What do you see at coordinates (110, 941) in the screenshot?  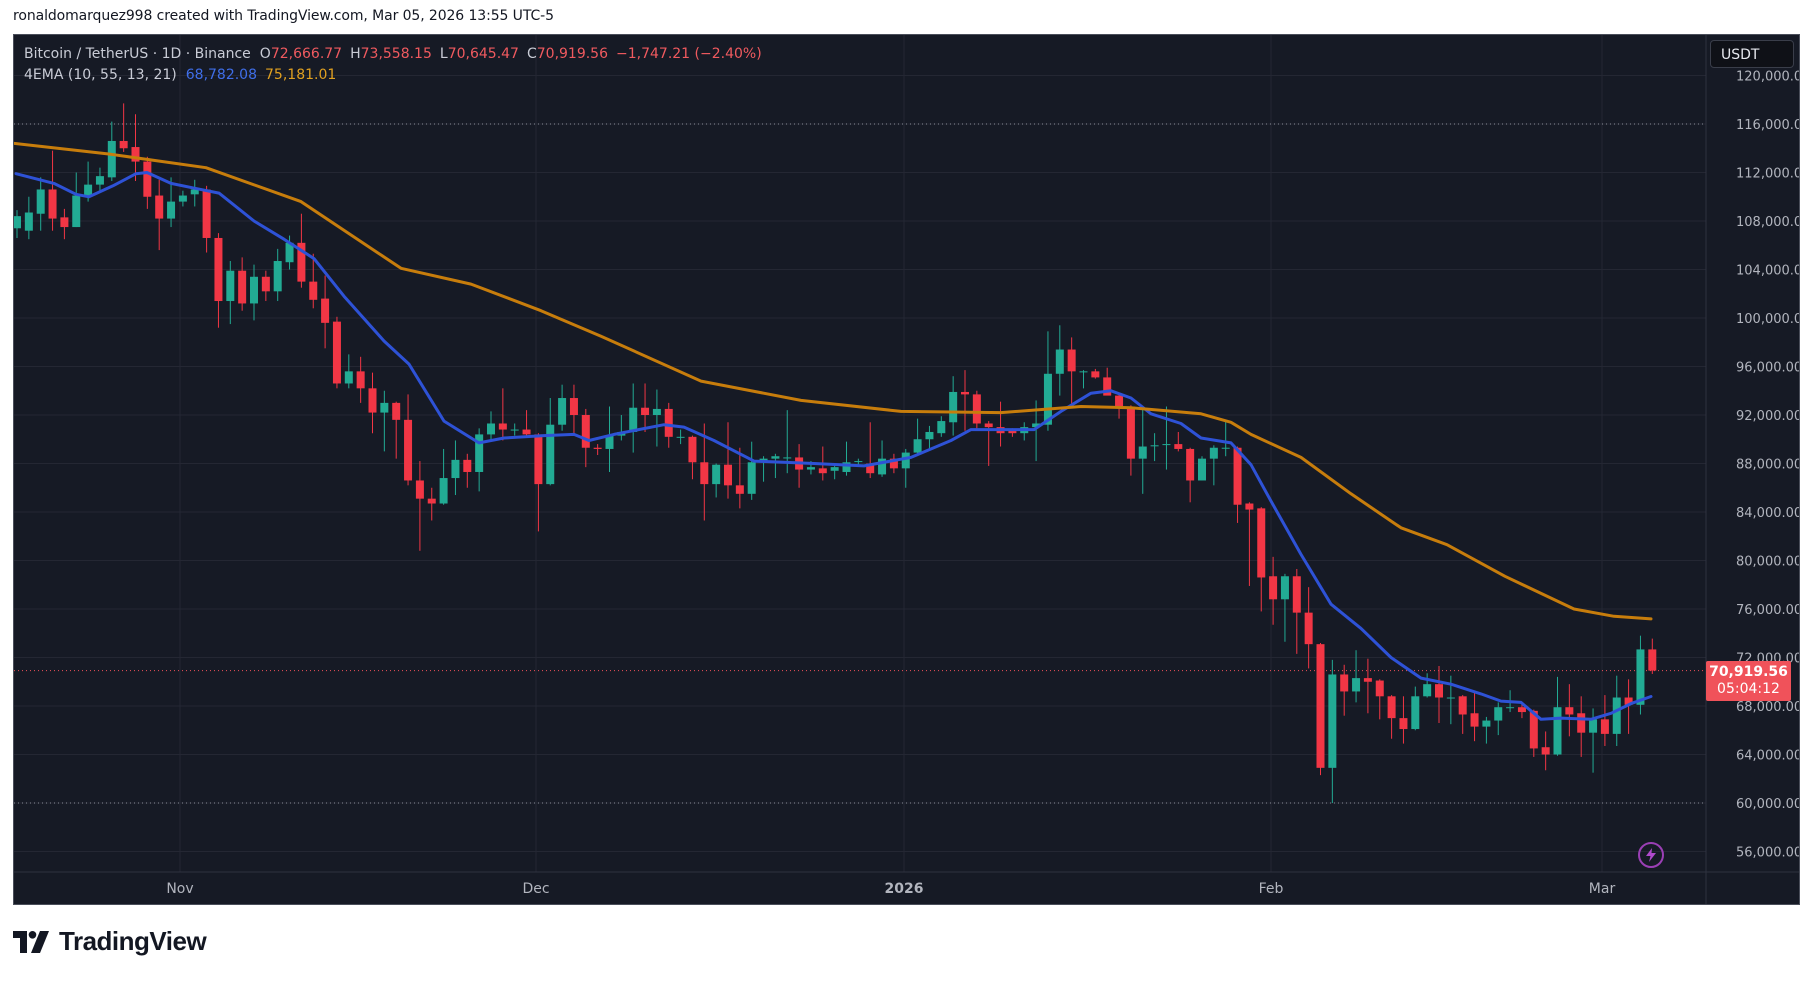 I see `tradingview-logo: TradingView` at bounding box center [110, 941].